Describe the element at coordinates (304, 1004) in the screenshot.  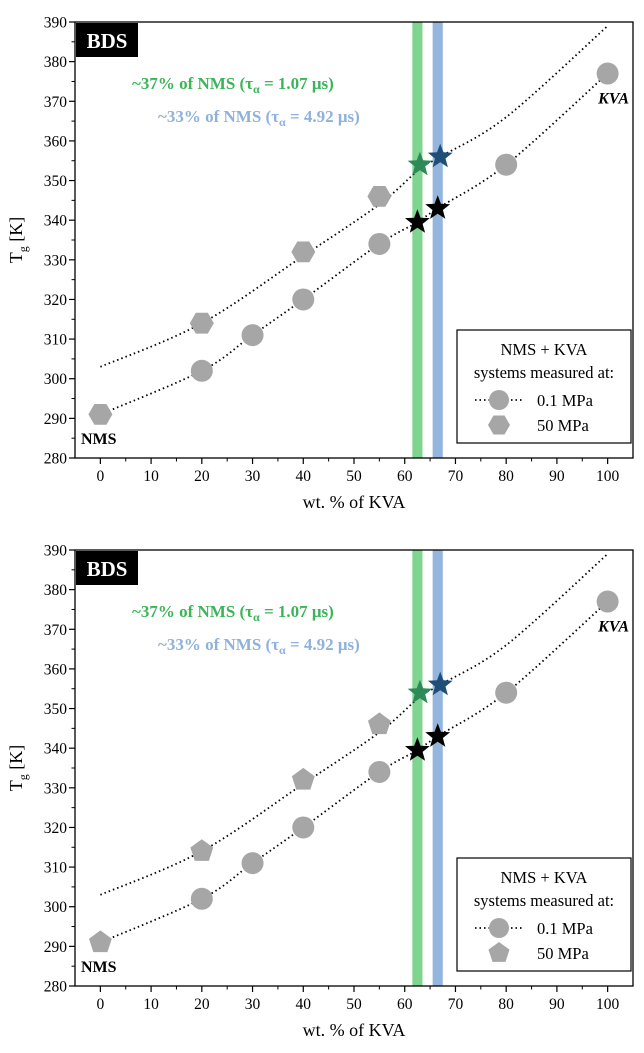
I see `x-tick-label: 40` at that location.